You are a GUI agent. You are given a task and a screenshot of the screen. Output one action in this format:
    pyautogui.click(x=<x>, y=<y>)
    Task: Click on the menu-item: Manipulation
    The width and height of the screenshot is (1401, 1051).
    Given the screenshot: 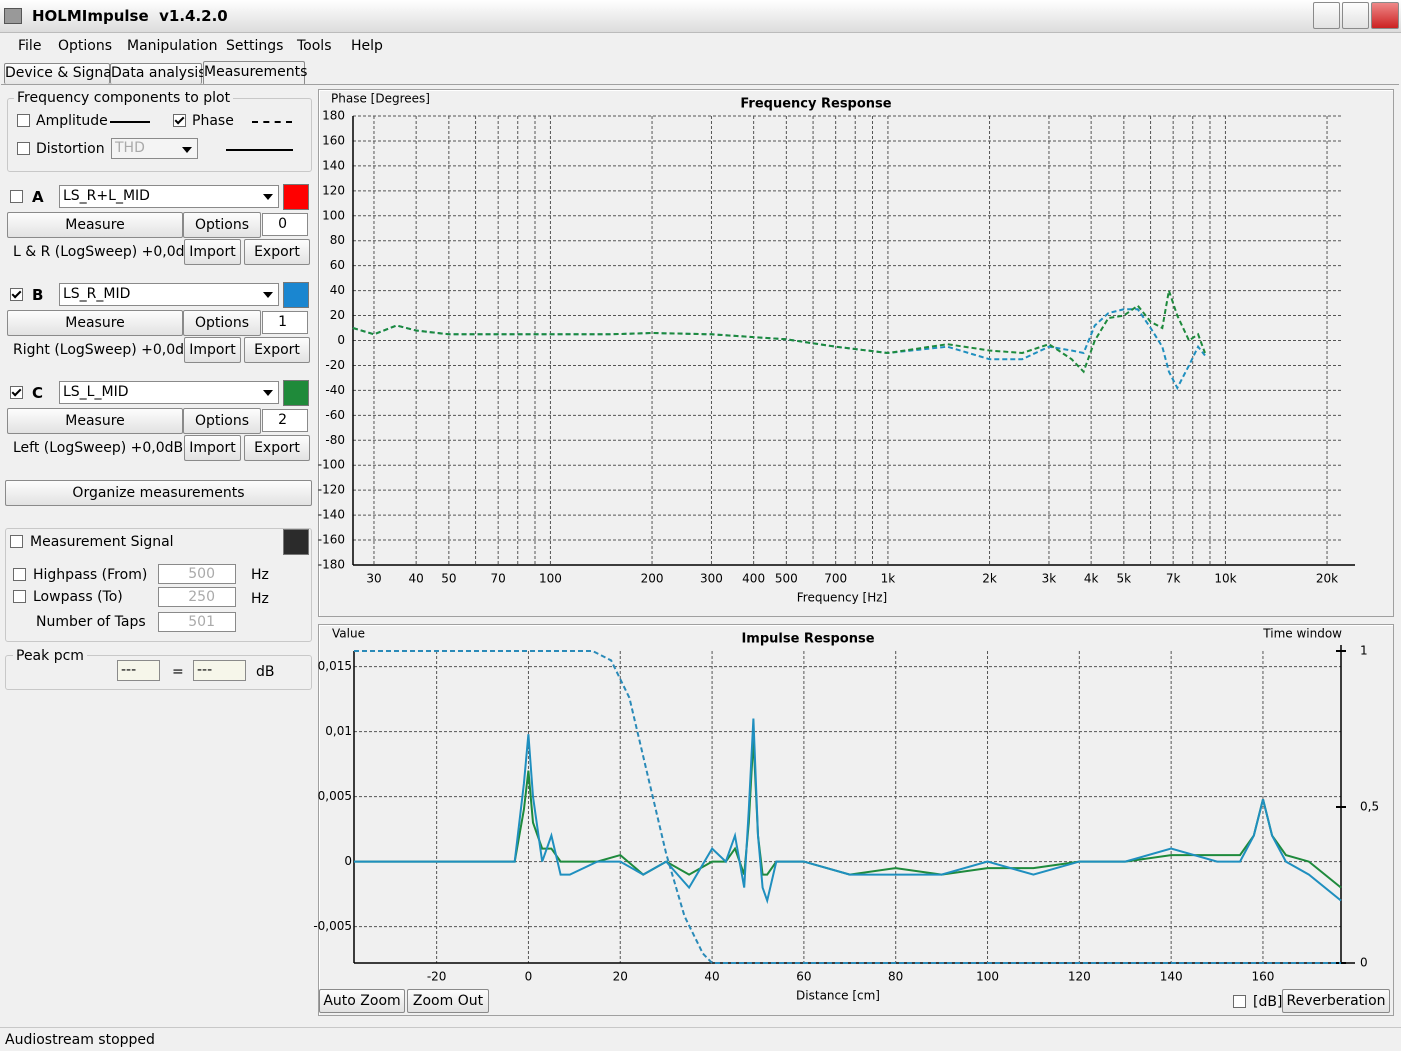 What is the action you would take?
    pyautogui.click(x=172, y=46)
    